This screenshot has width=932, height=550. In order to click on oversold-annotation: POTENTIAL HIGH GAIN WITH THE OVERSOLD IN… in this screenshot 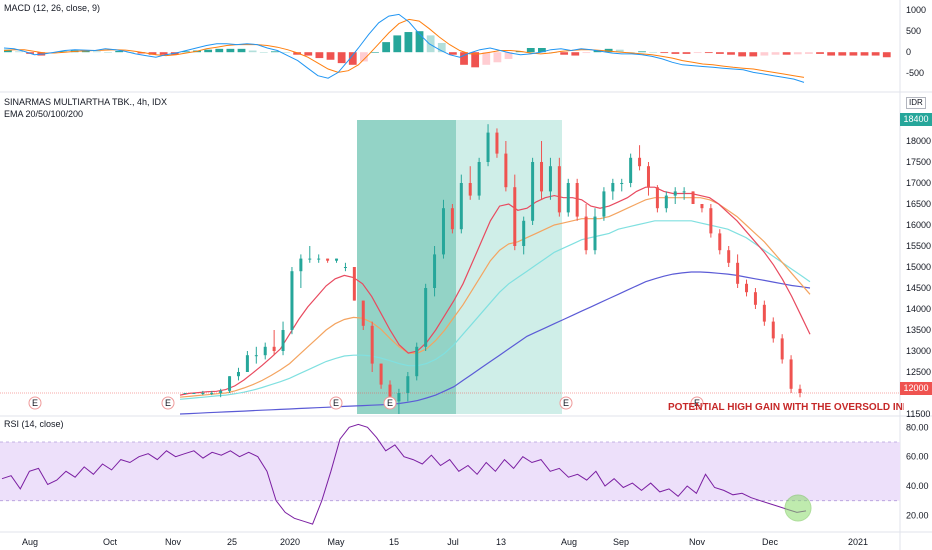, I will do `click(786, 407)`.